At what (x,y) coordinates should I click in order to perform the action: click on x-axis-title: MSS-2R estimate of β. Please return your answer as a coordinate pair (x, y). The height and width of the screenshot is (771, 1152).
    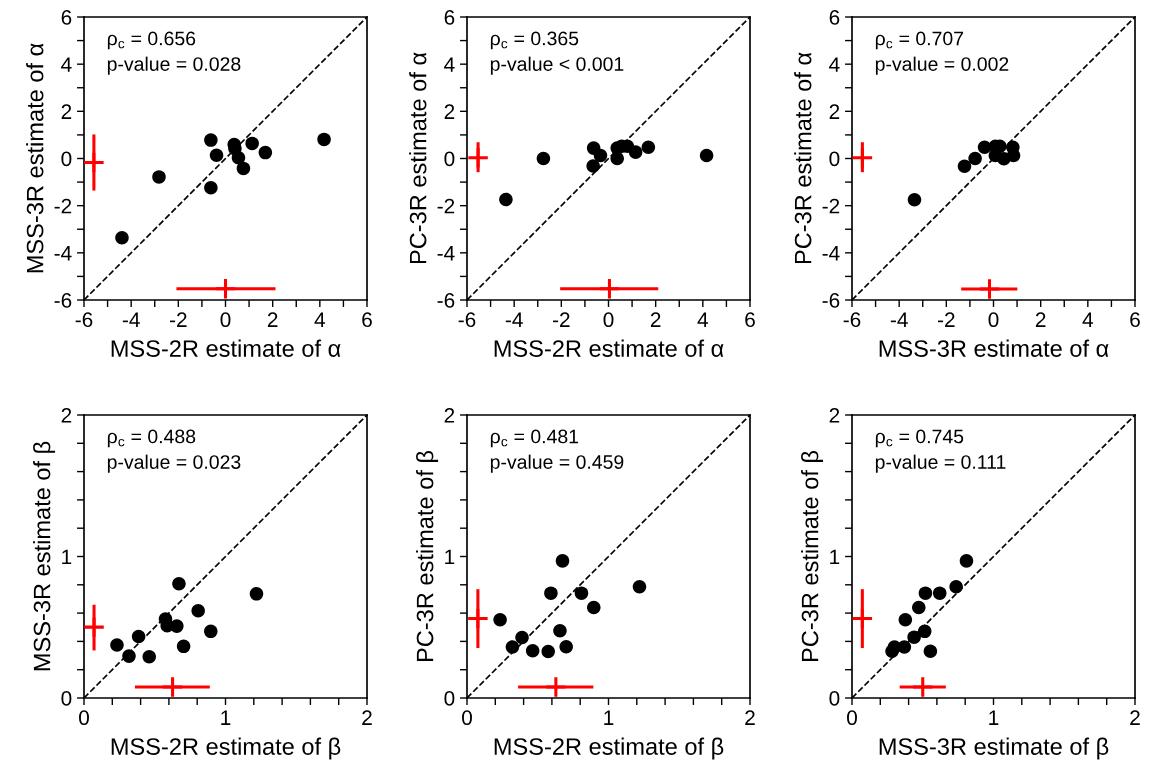
    Looking at the image, I should click on (609, 748).